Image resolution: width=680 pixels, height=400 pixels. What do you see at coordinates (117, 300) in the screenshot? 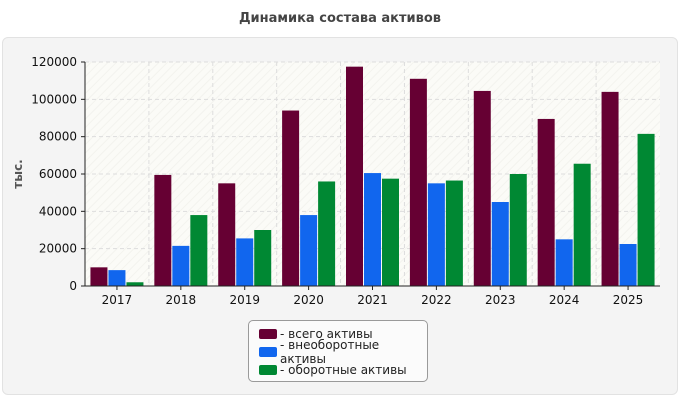
I see `x-tick-label: 2017` at bounding box center [117, 300].